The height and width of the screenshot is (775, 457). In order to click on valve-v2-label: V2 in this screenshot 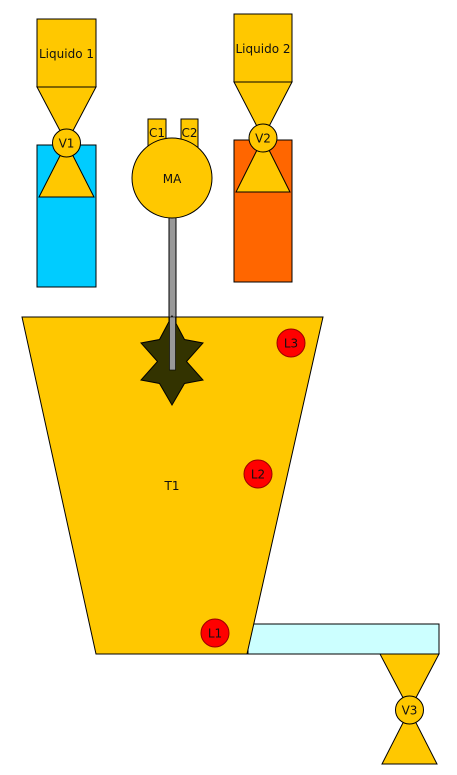, I will do `click(263, 139)`.